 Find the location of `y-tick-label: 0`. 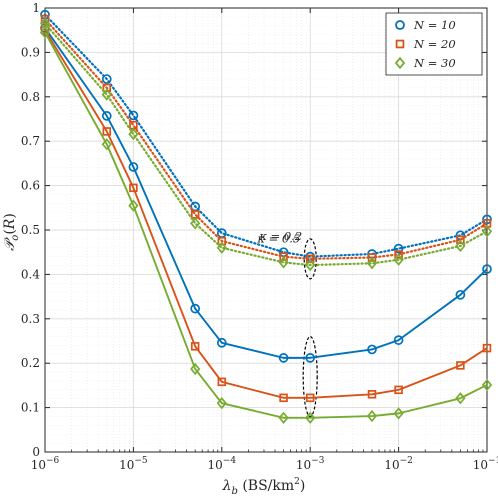

y-tick-label: 0 is located at coordinates (36, 452).